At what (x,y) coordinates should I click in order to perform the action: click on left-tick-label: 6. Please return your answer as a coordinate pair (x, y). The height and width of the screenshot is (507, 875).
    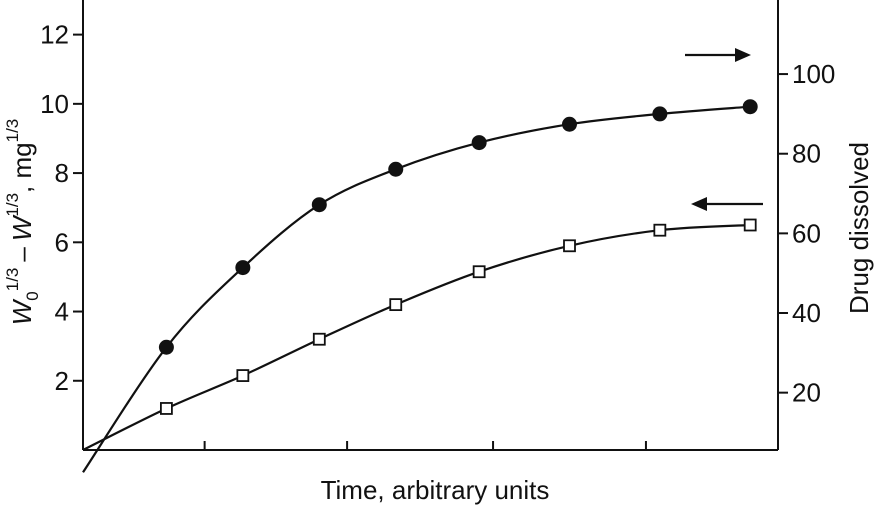
    Looking at the image, I should click on (62, 242).